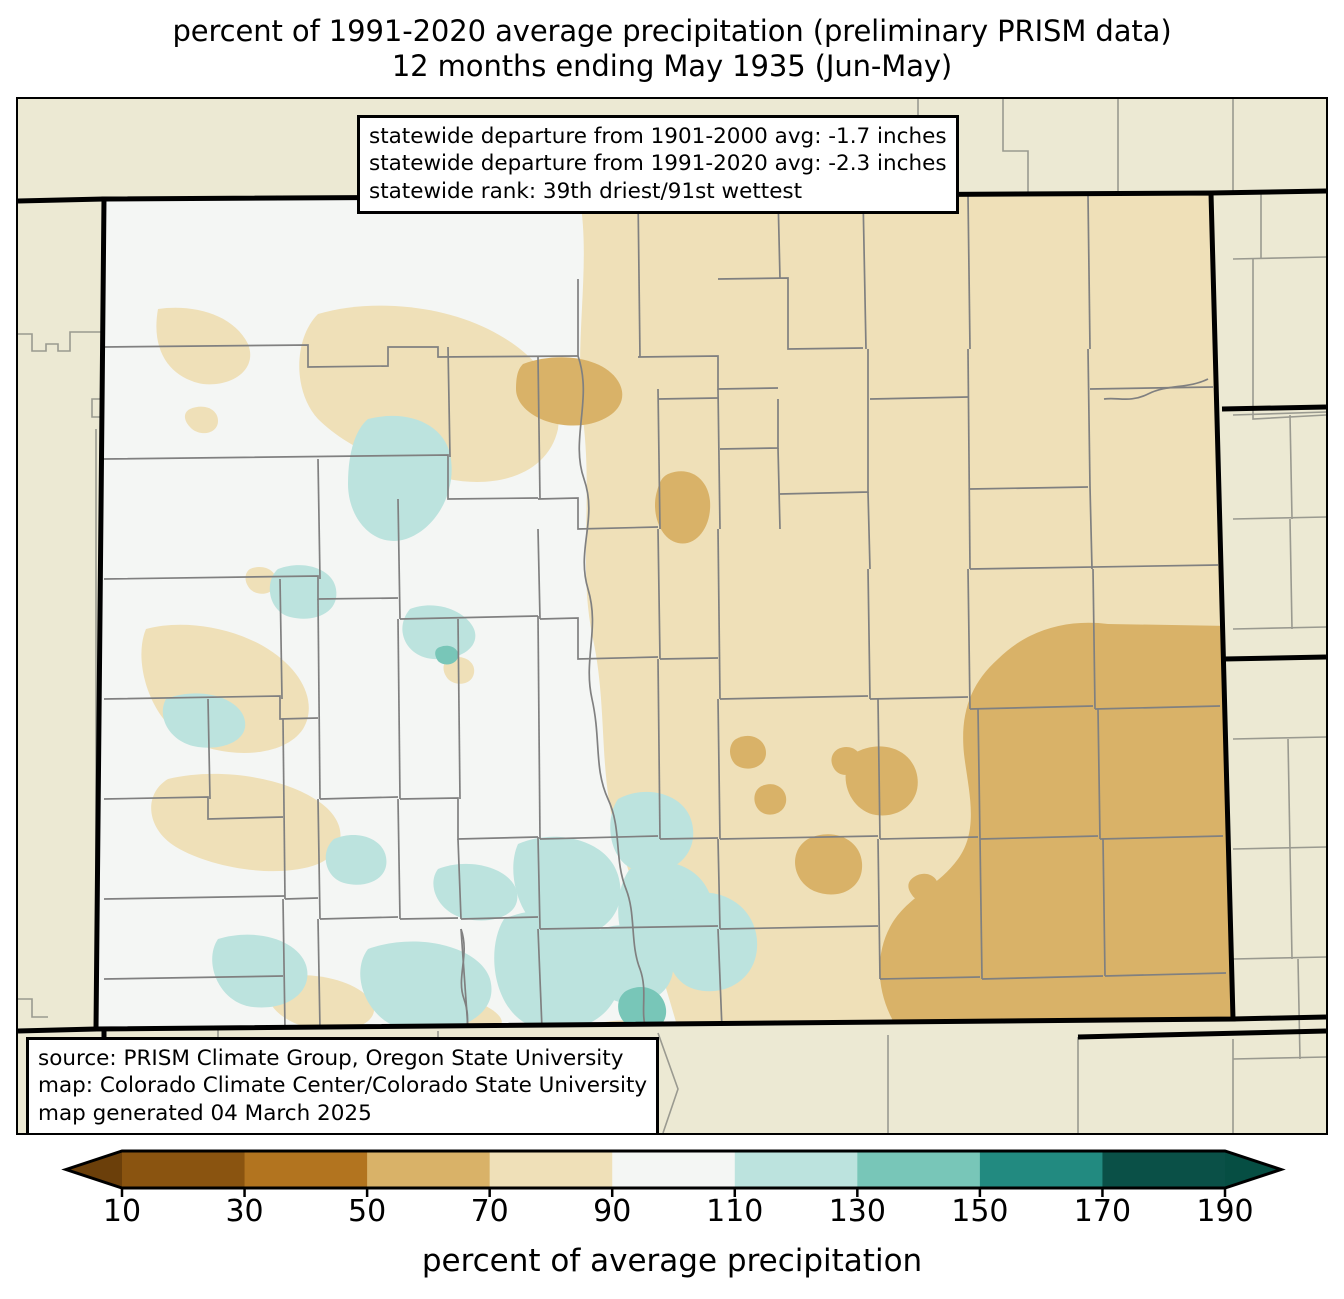 The width and height of the screenshot is (1344, 1299). What do you see at coordinates (735, 1211) in the screenshot?
I see `colorbar-tick-label-110: 110` at bounding box center [735, 1211].